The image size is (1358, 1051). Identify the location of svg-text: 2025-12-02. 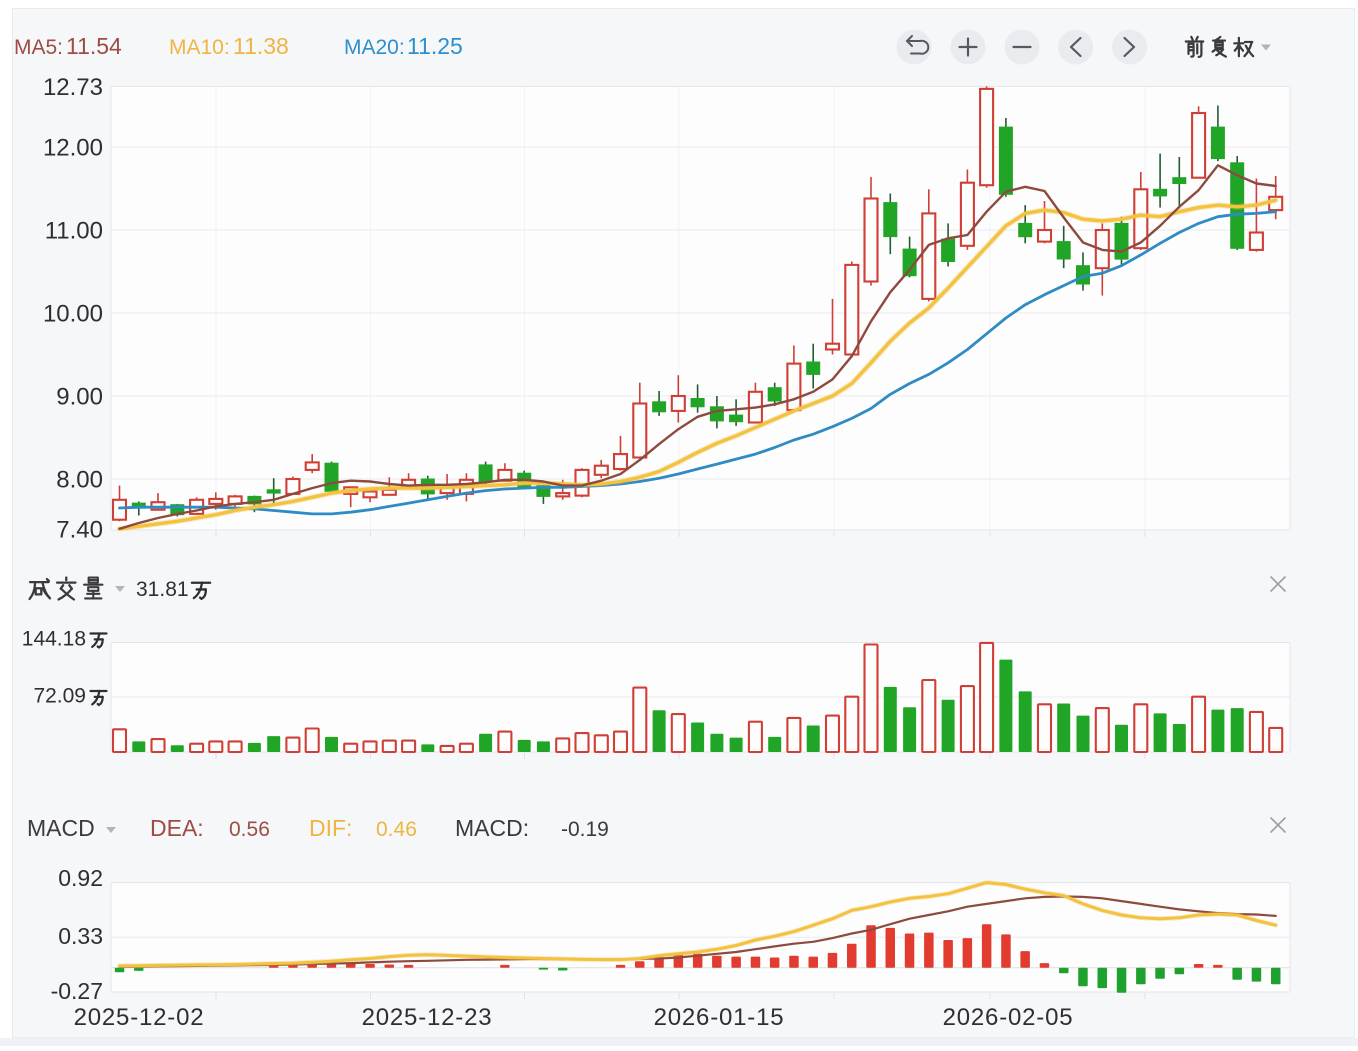
(139, 1017).